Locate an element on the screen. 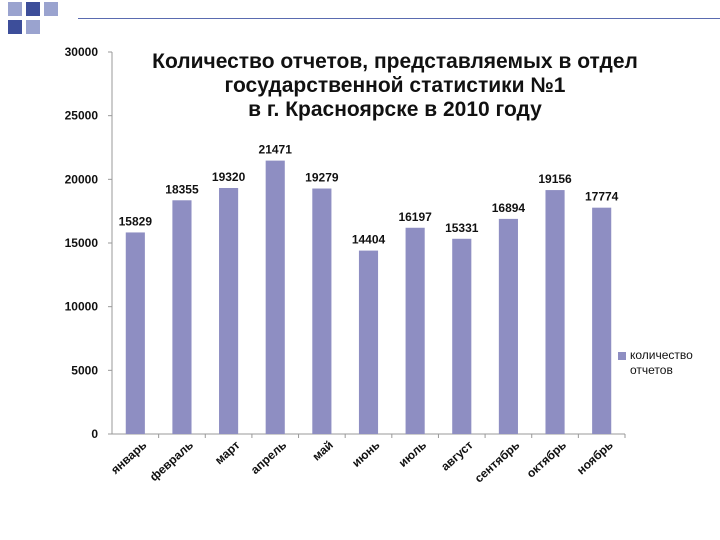 The image size is (720, 540). x-tick-label: август is located at coordinates (457, 456).